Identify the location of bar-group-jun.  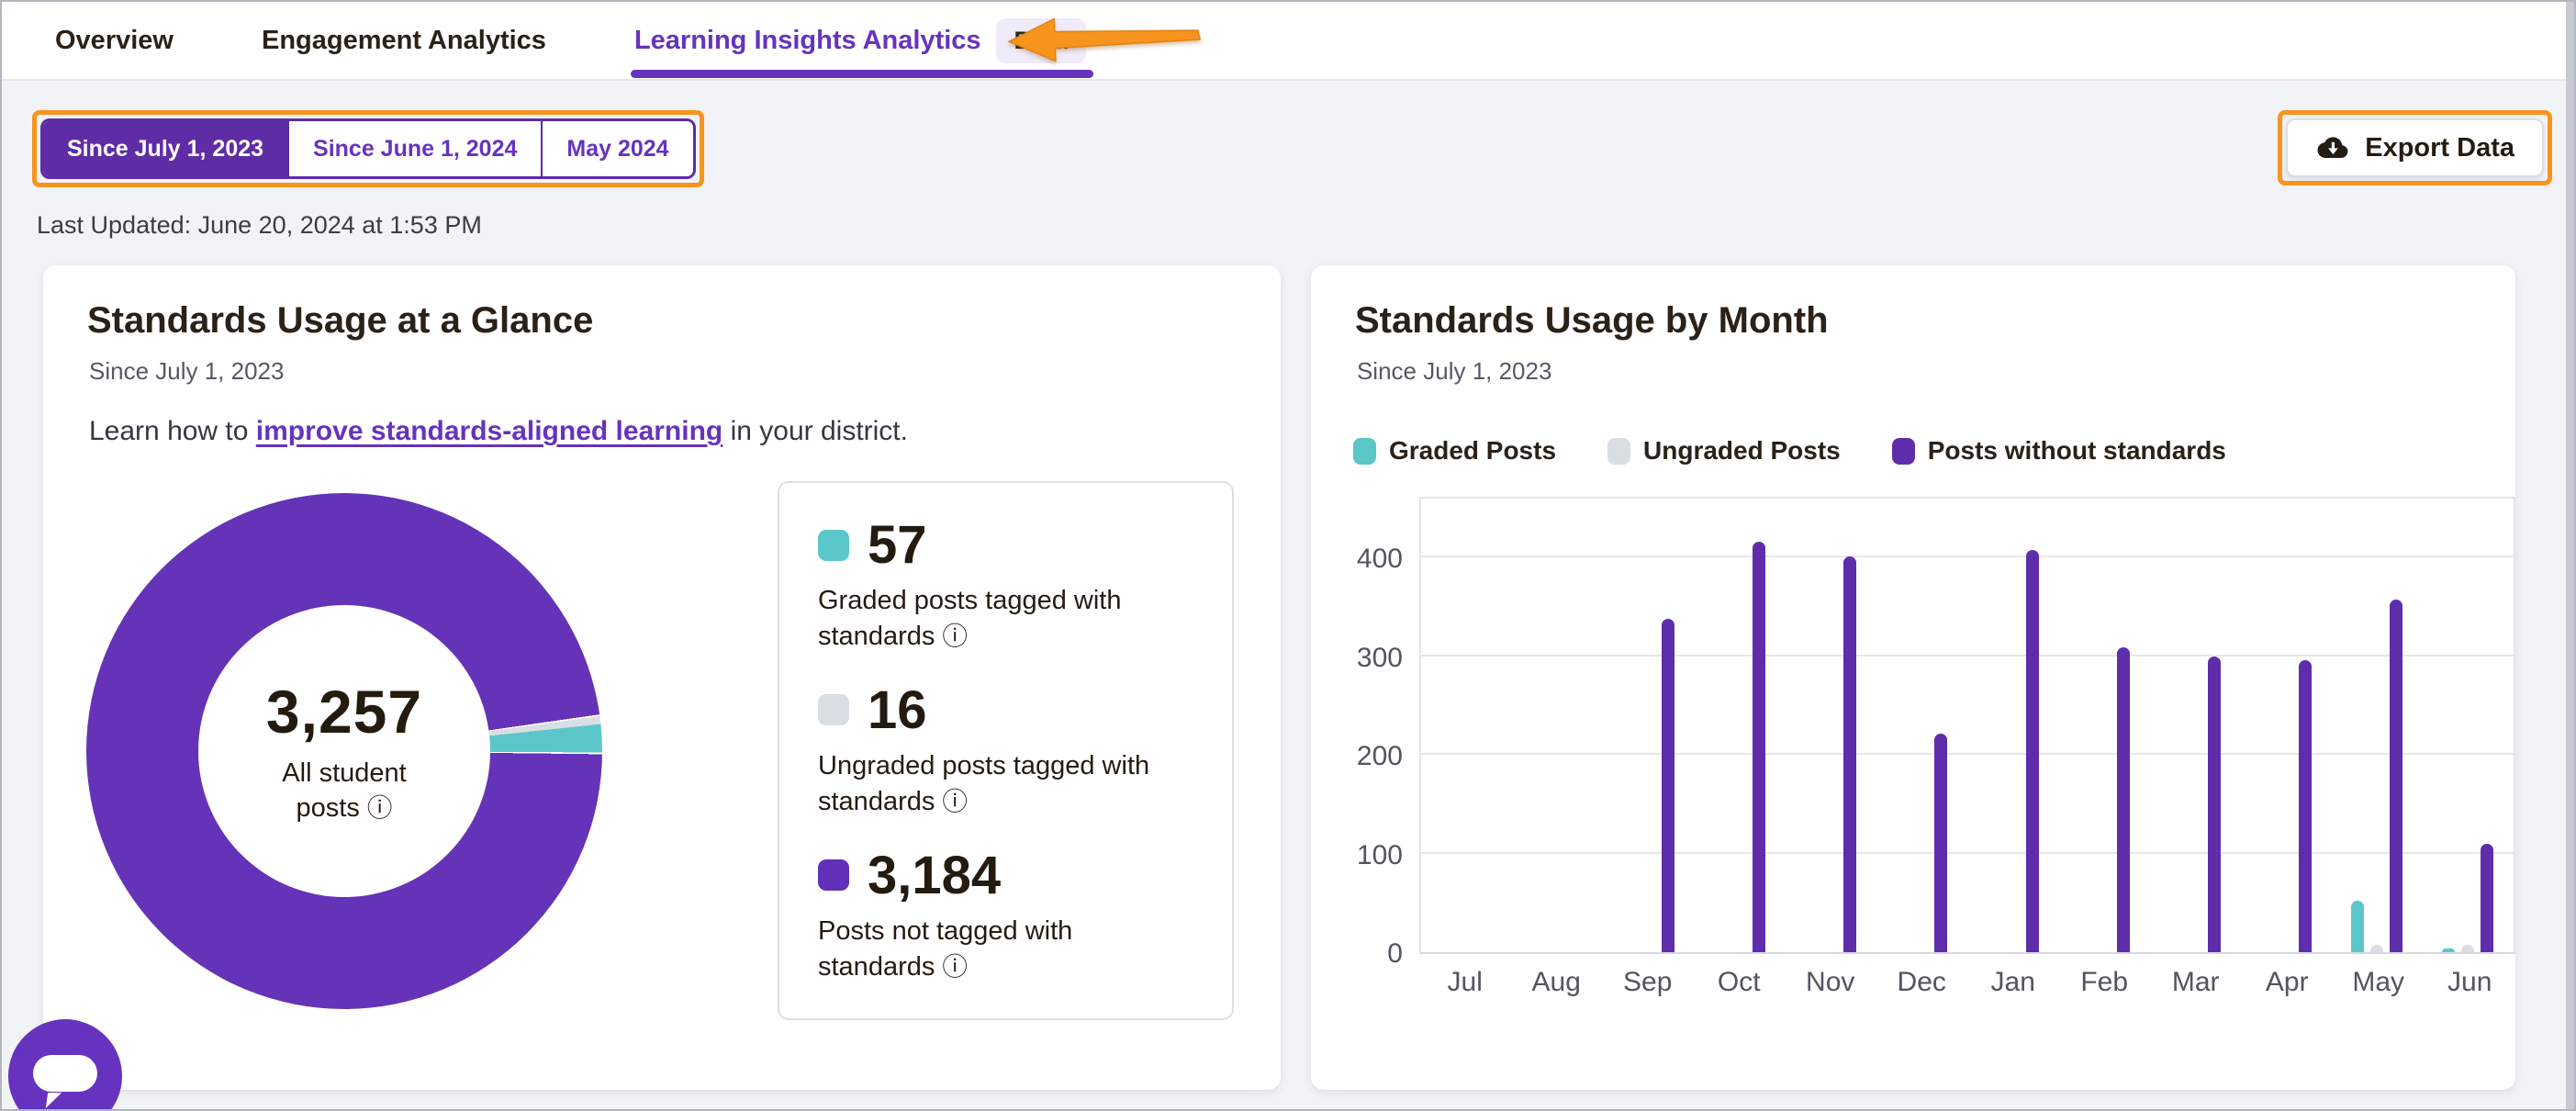
(2468, 725).